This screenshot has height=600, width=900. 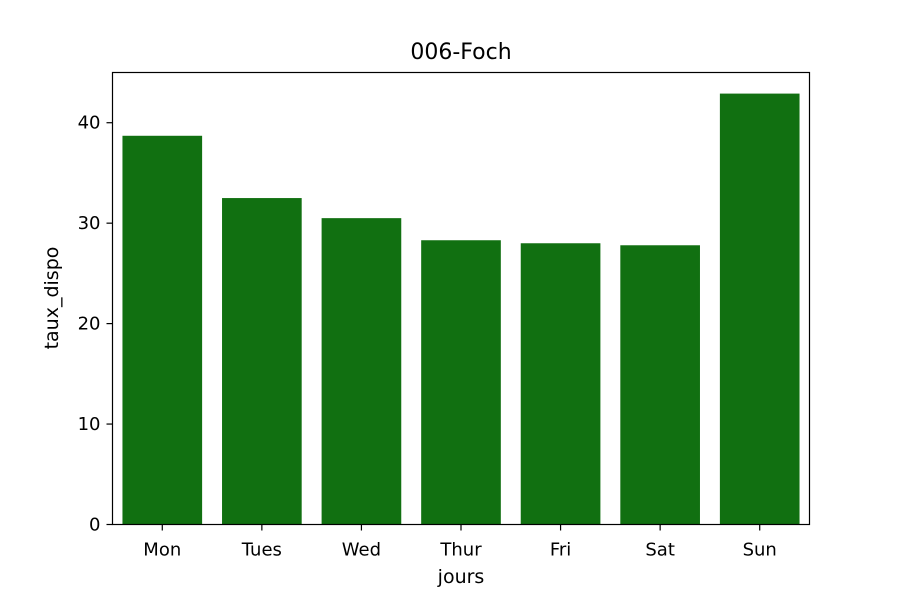 I want to click on bar-fri, so click(x=560, y=384).